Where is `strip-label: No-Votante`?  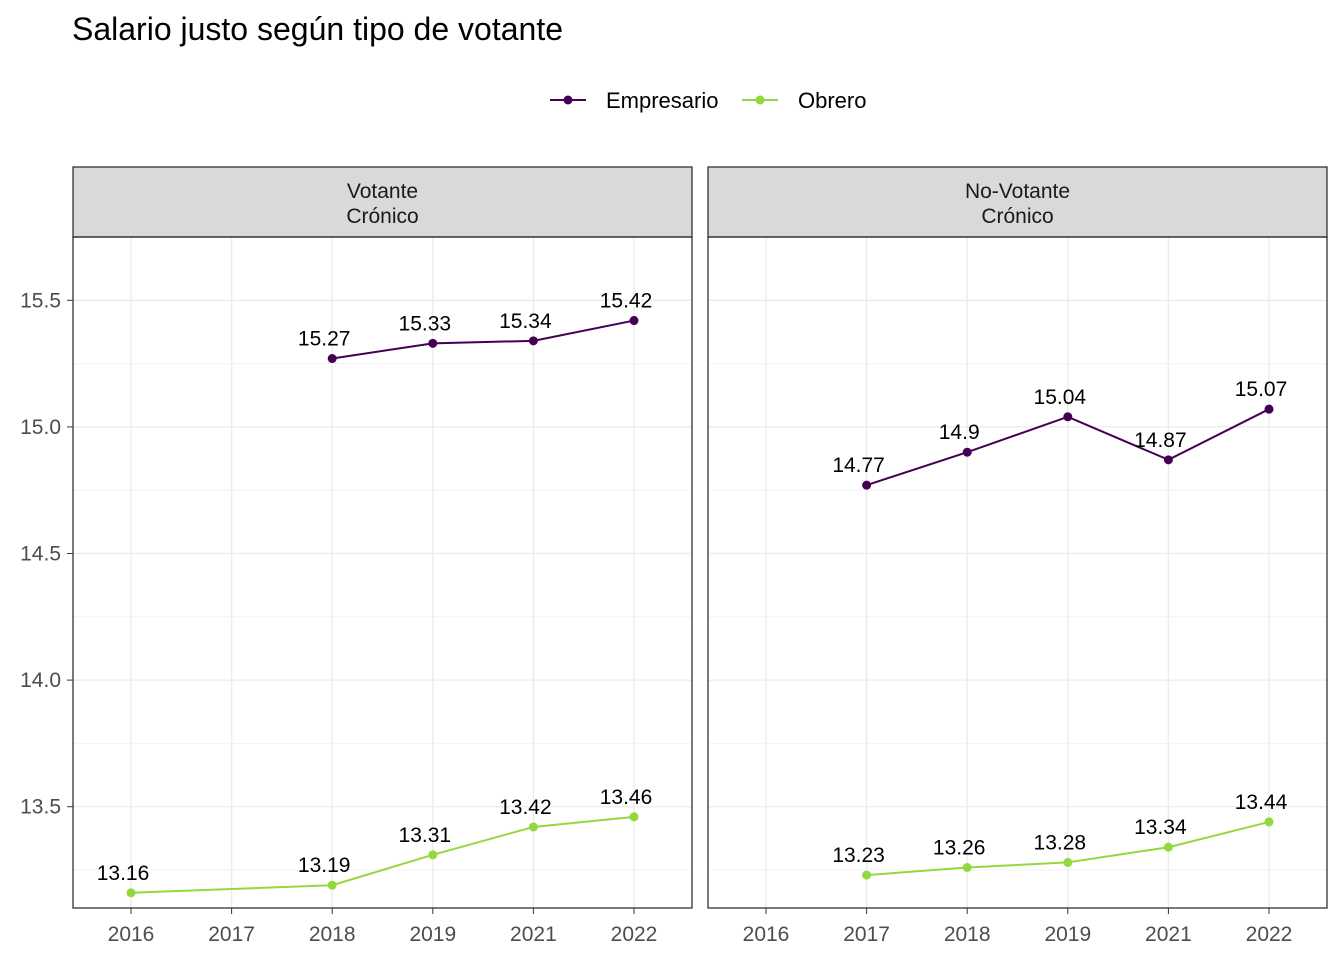
strip-label: No-Votante is located at coordinates (1017, 191).